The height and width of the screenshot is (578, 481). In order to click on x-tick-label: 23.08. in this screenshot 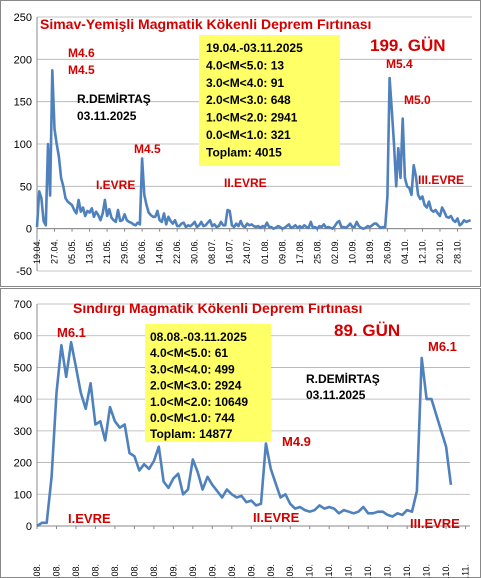, I will do `click(115, 571)`.